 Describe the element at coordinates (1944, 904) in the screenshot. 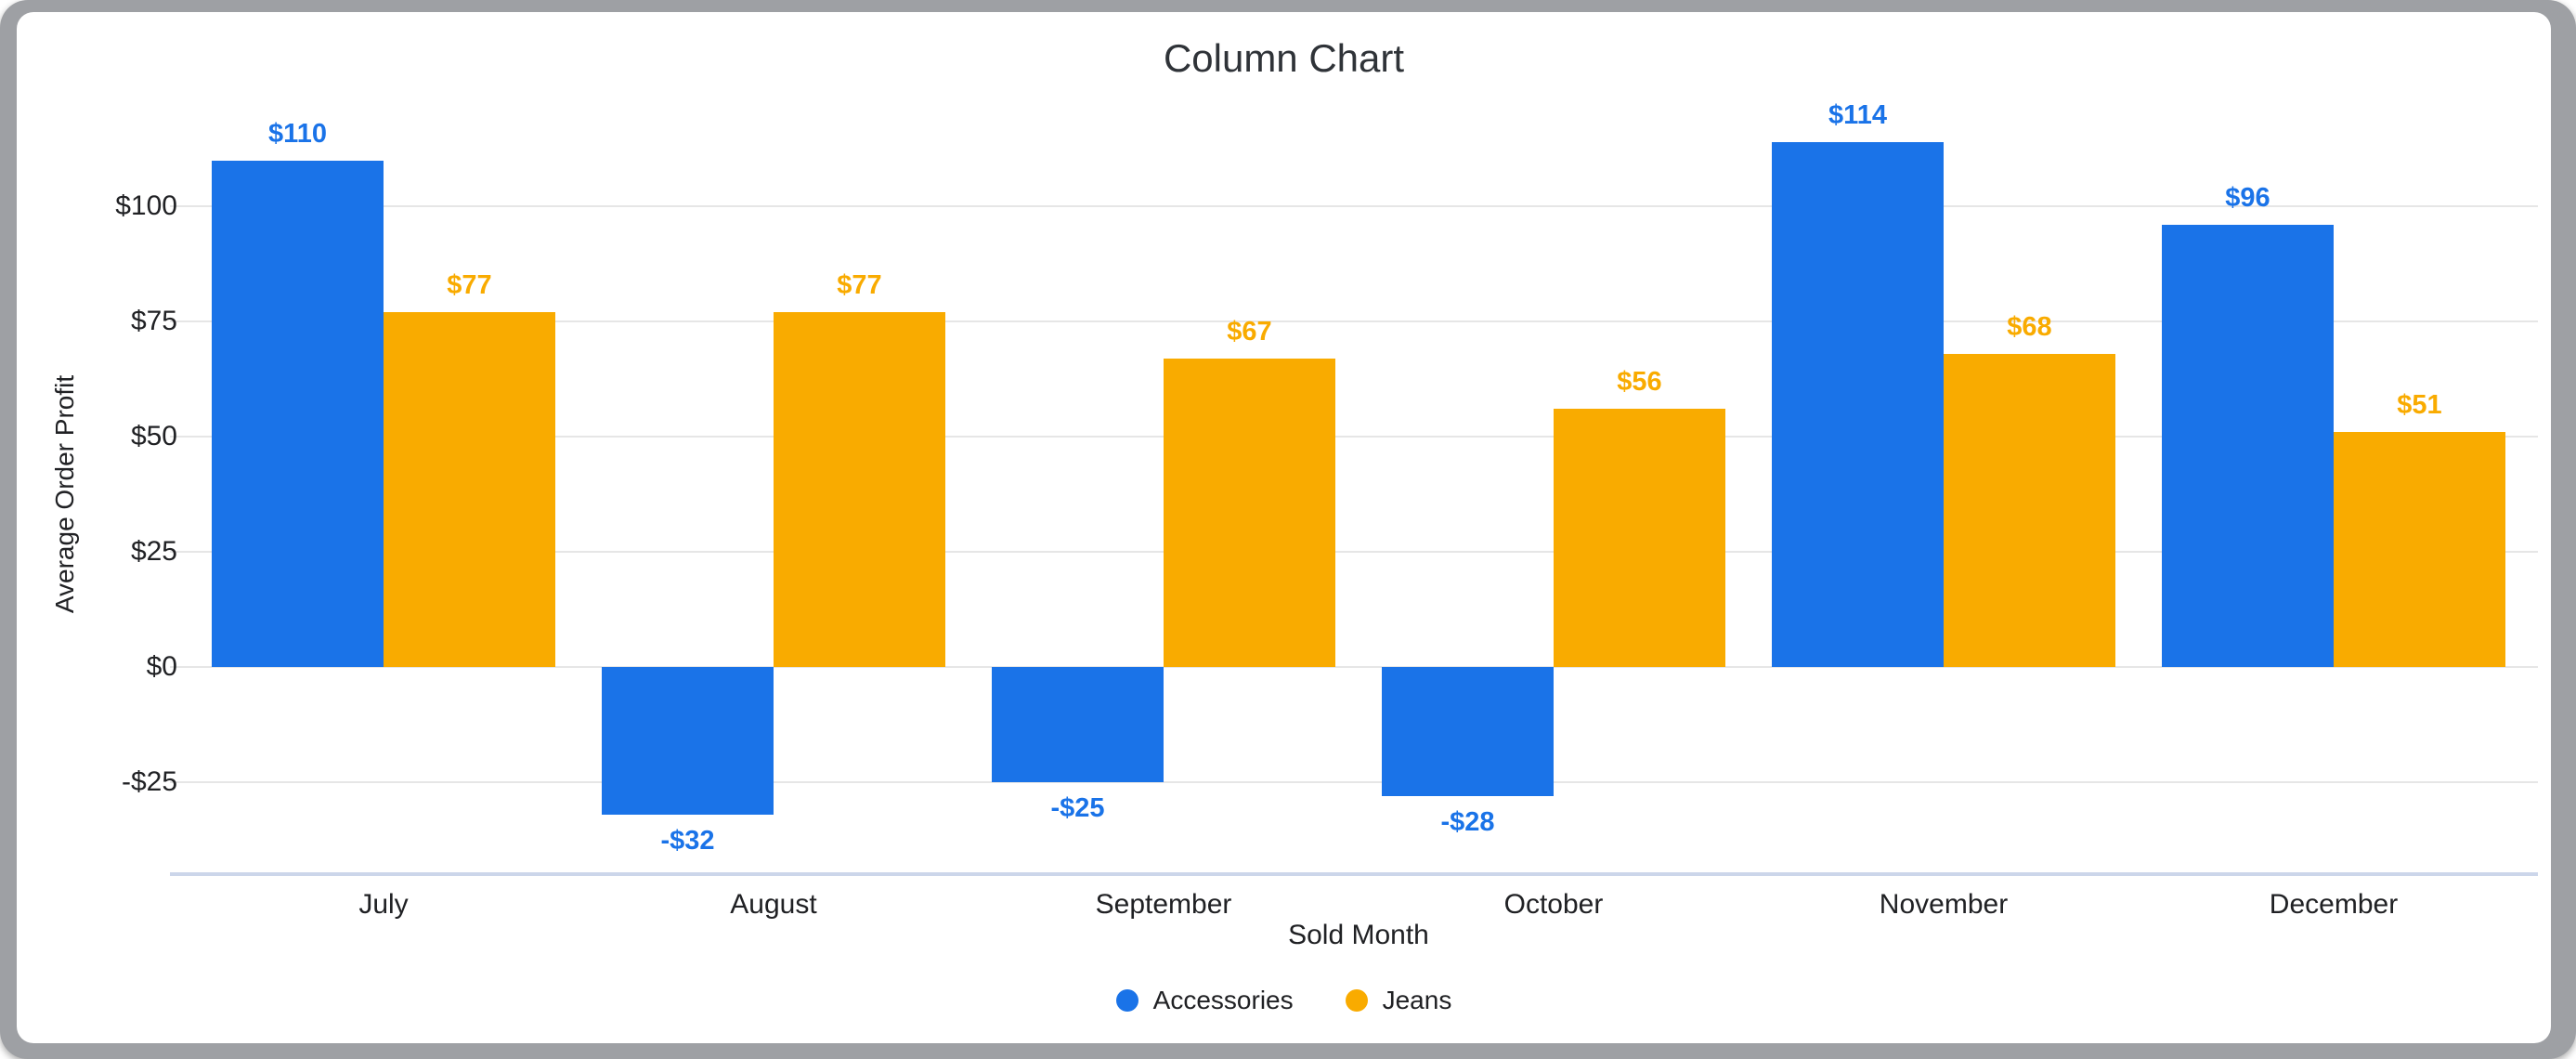

I see `x-tick-label-november: November` at that location.